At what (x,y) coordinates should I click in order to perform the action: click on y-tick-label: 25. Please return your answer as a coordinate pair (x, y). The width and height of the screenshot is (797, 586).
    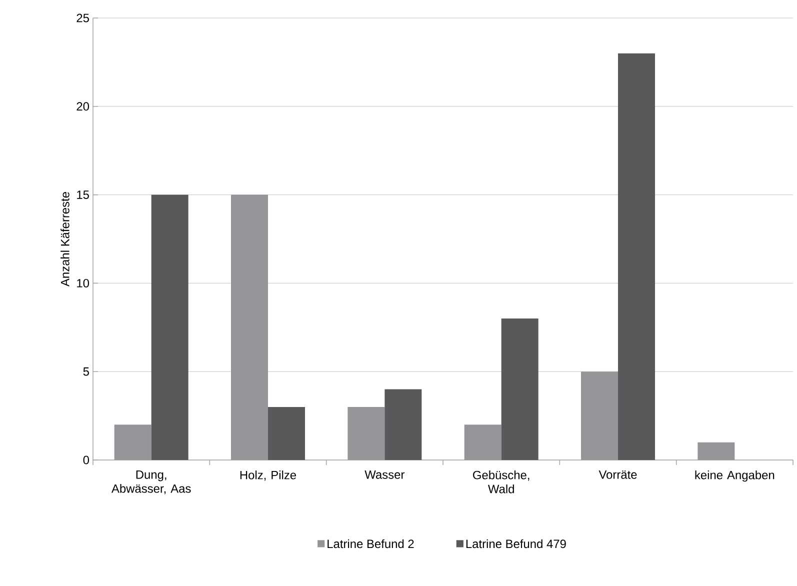
    Looking at the image, I should click on (82, 18).